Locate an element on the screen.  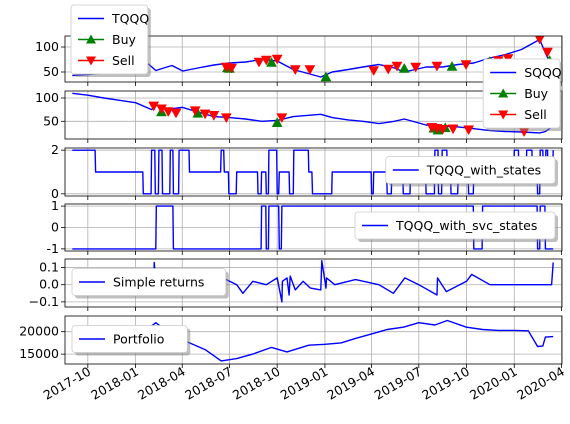
legend-label: TQQQ_with_states is located at coordinates (483, 170).